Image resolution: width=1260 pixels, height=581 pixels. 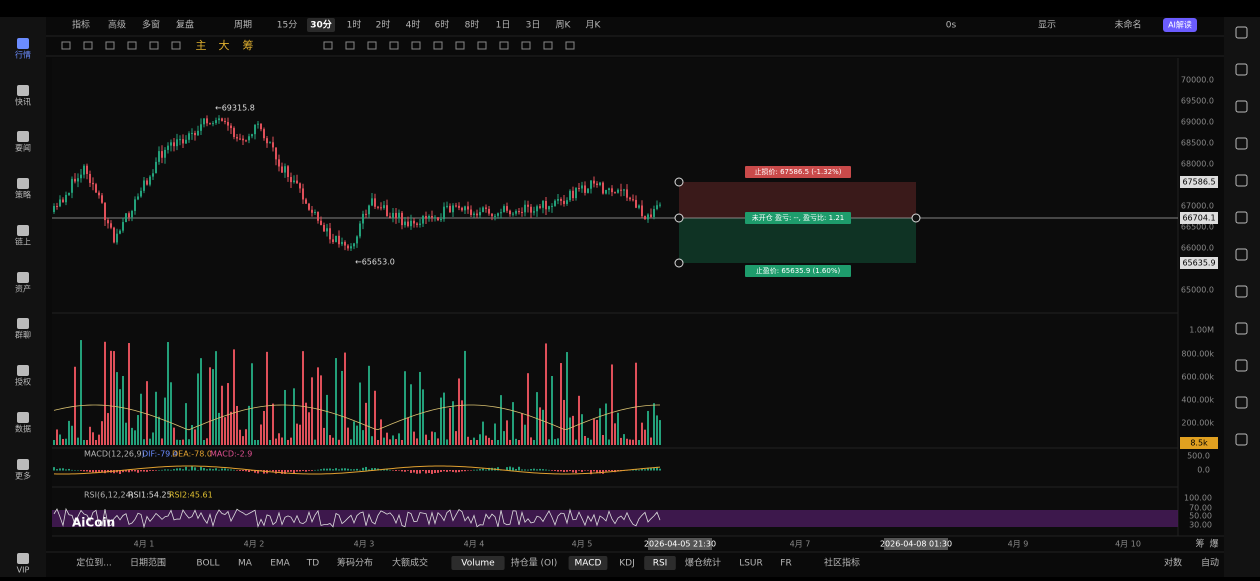 What do you see at coordinates (1199, 544) in the screenshot?
I see `x-axis-tool: 筹` at bounding box center [1199, 544].